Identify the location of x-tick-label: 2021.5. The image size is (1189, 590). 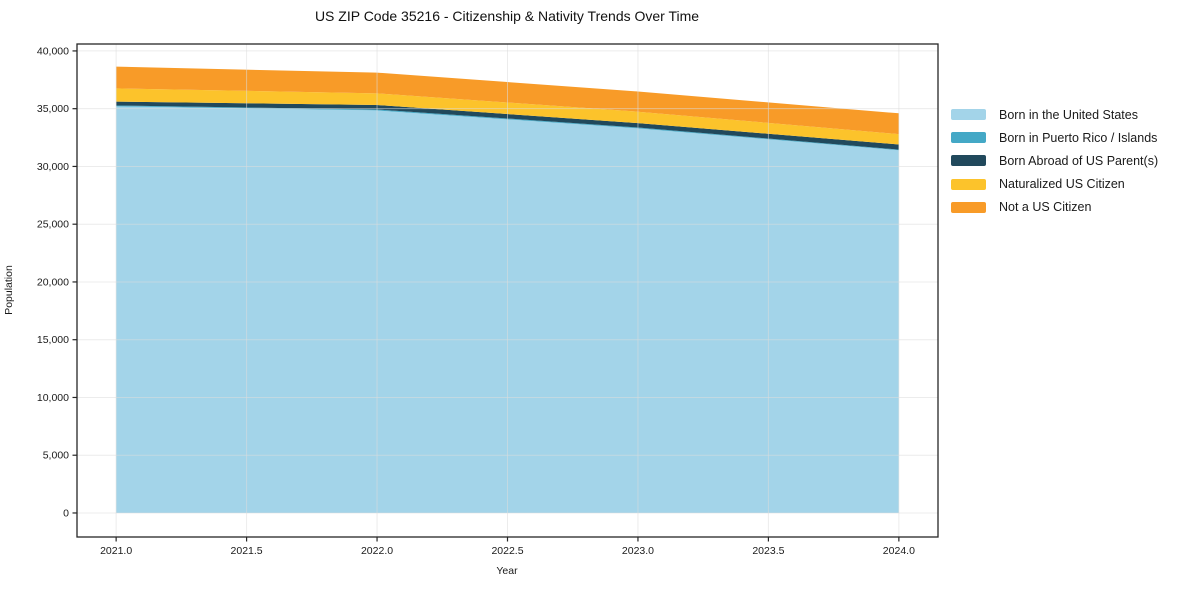
(247, 551).